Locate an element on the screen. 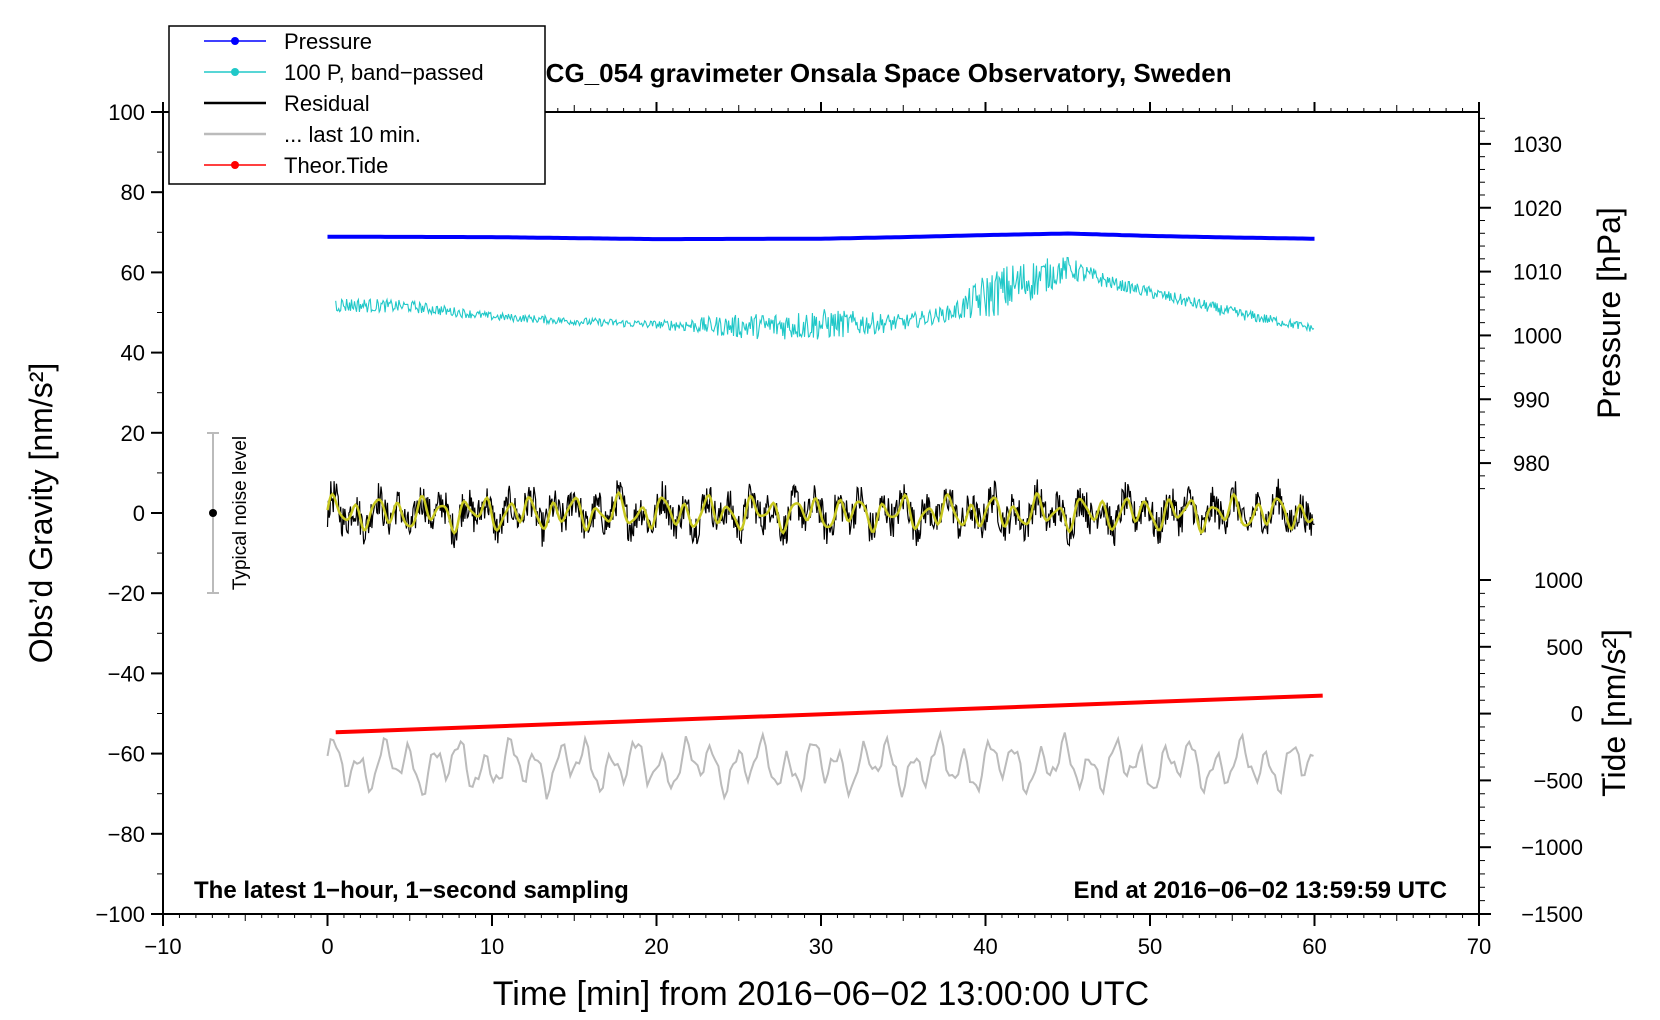  y-axis-label-tide: Tide [nm/s²] is located at coordinates (1614, 713).